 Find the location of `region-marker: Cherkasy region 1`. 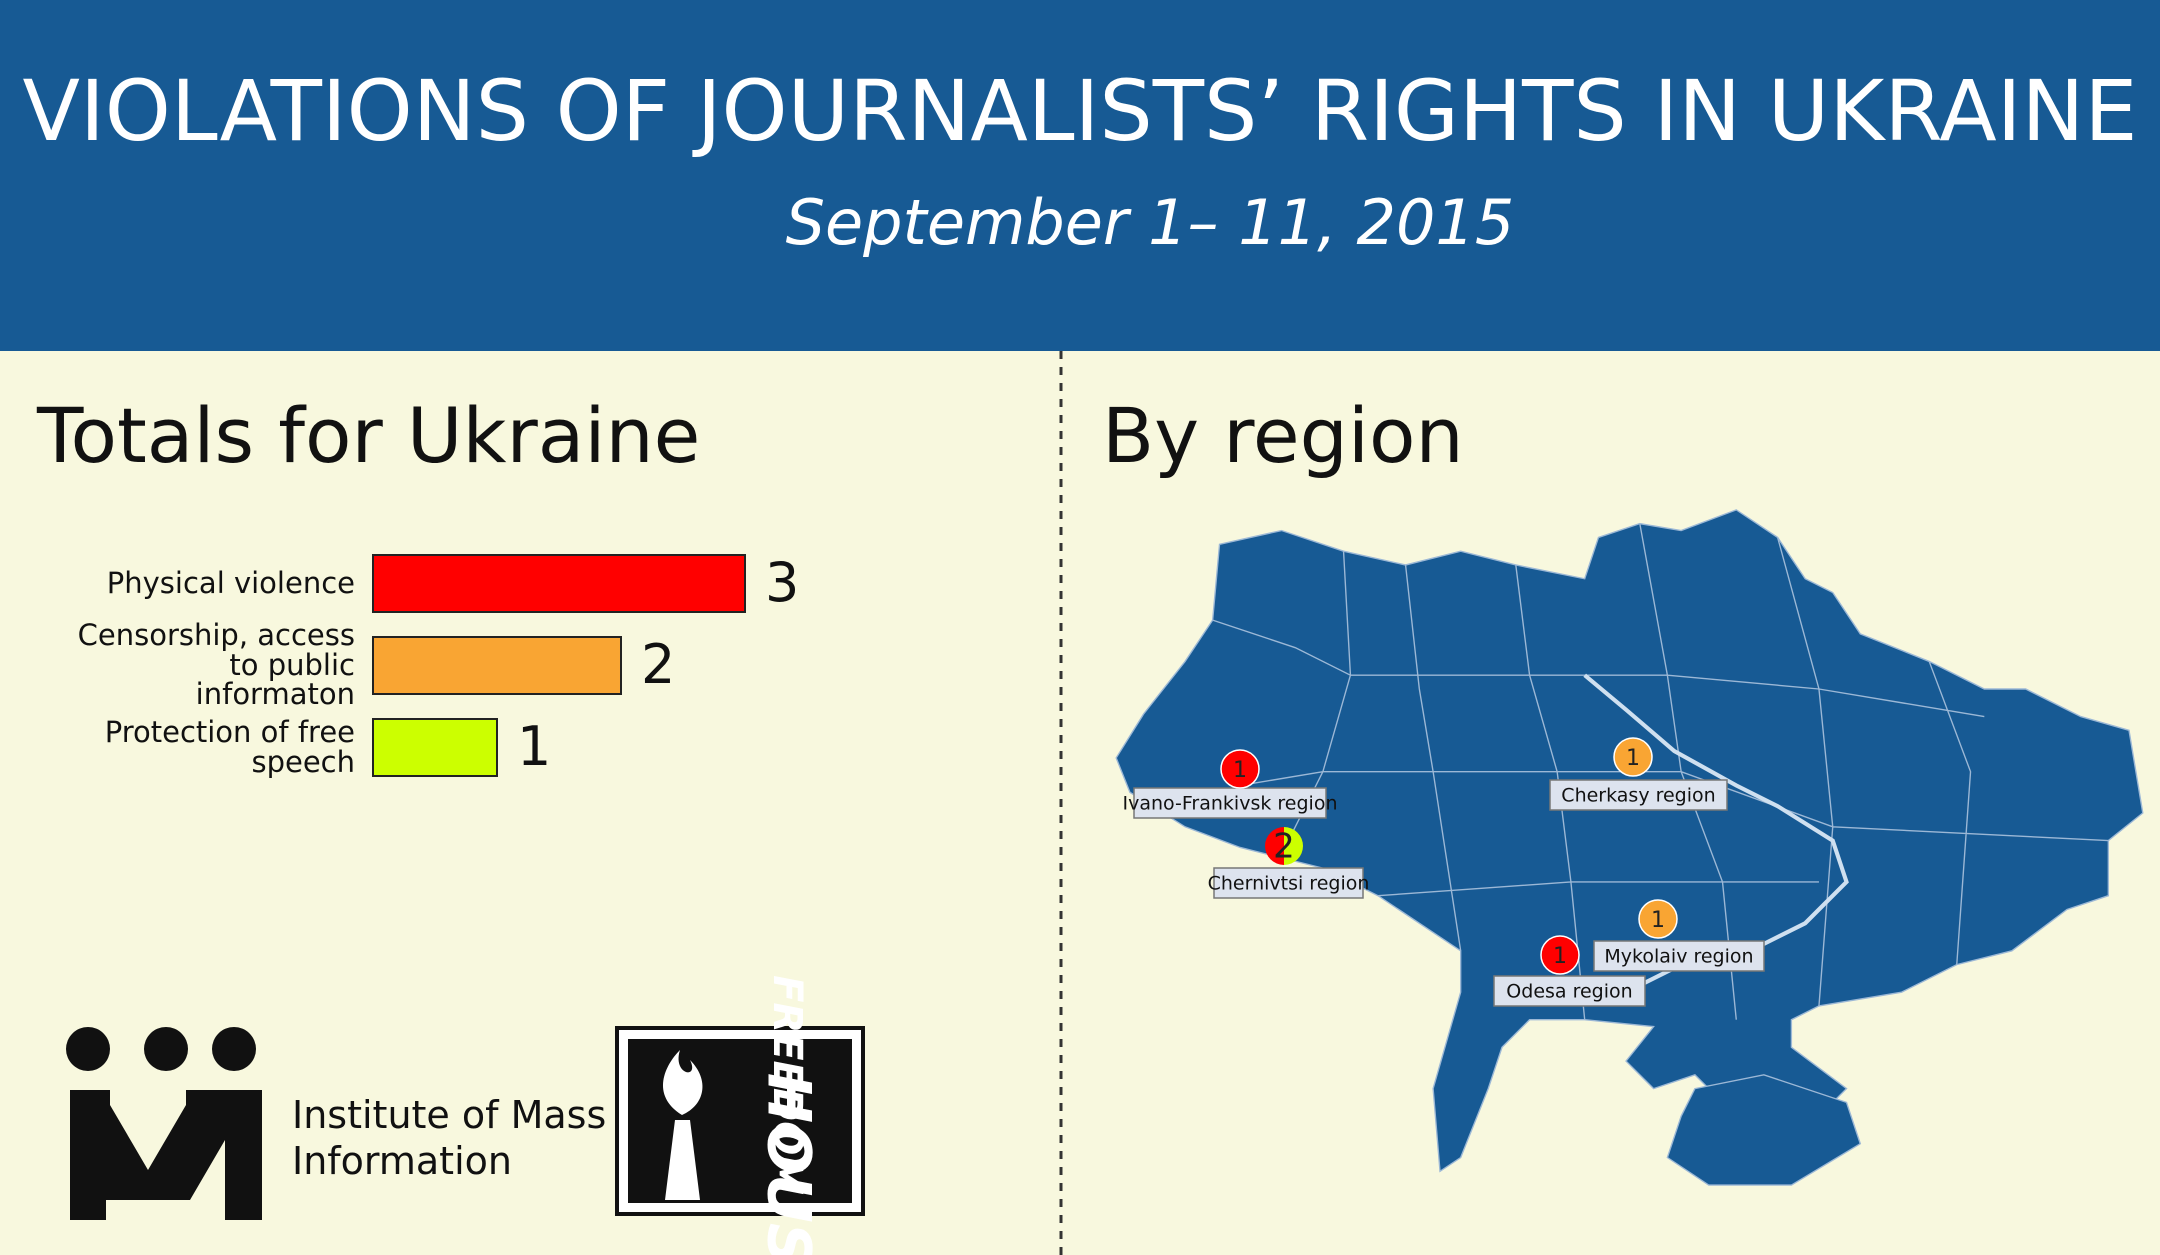

region-marker: Cherkasy region 1 is located at coordinates (1638, 774).